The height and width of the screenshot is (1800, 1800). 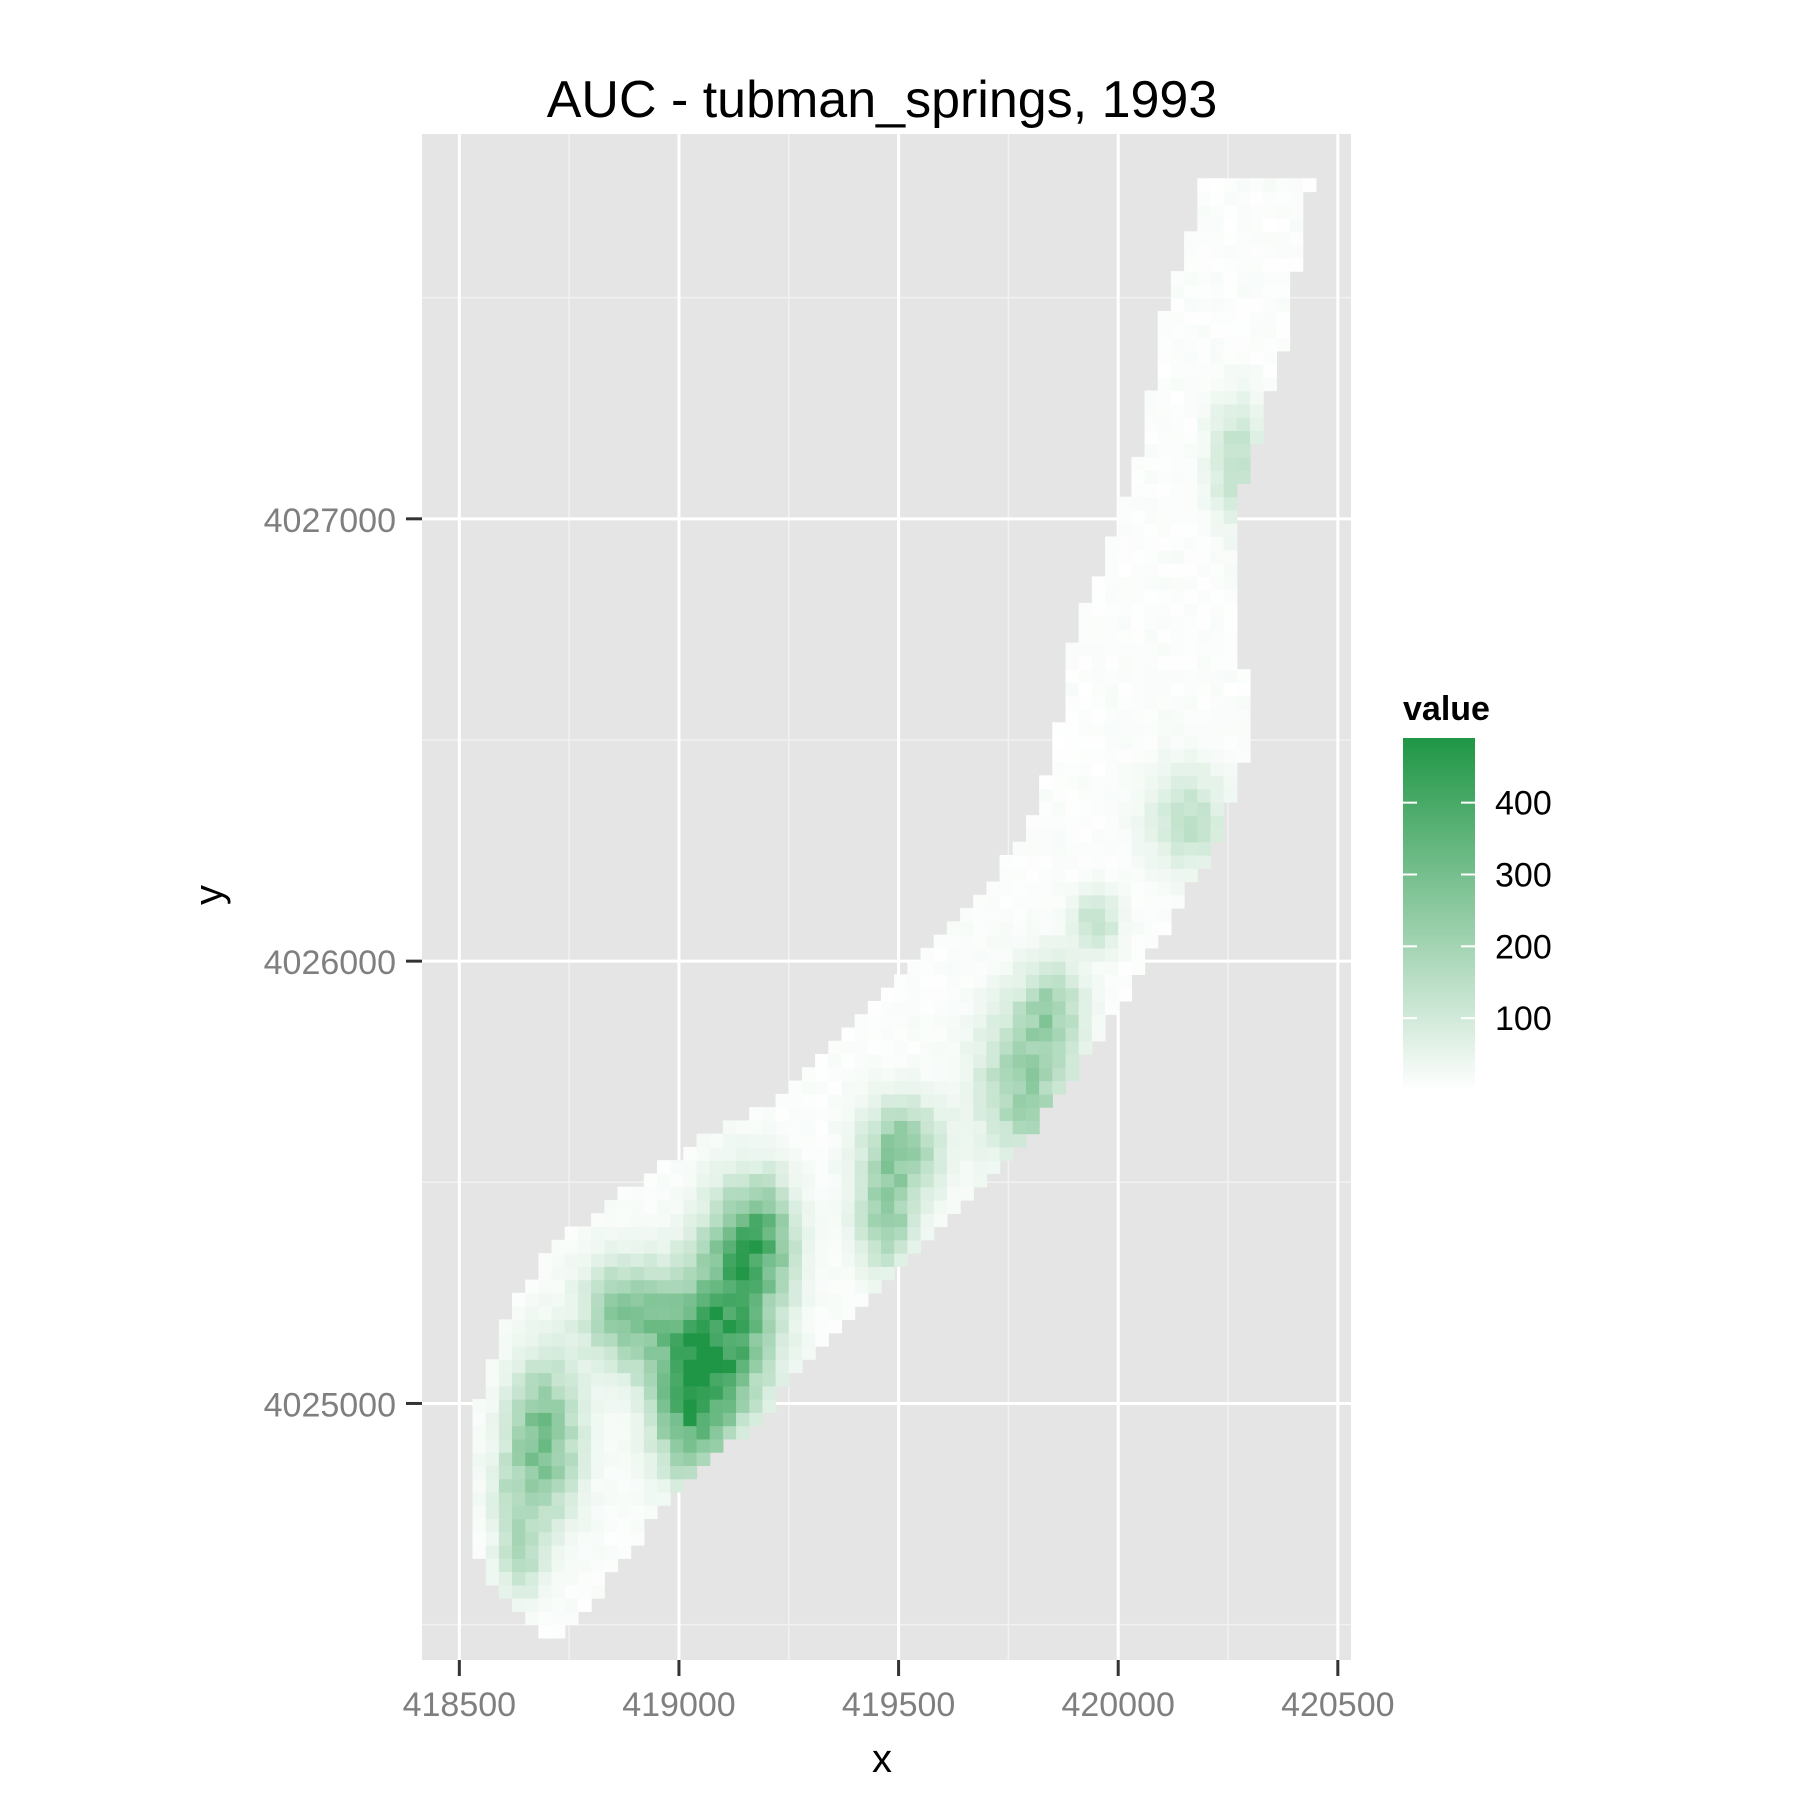 What do you see at coordinates (1523, 875) in the screenshot?
I see `legend-tick-label: 300` at bounding box center [1523, 875].